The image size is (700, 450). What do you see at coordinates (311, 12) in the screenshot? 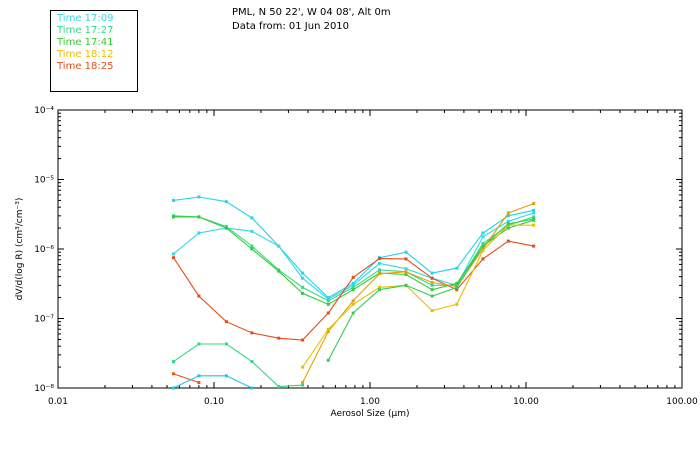
I see `header-location: PML, N 50 22', W 04 08', Alt 0m` at bounding box center [311, 12].